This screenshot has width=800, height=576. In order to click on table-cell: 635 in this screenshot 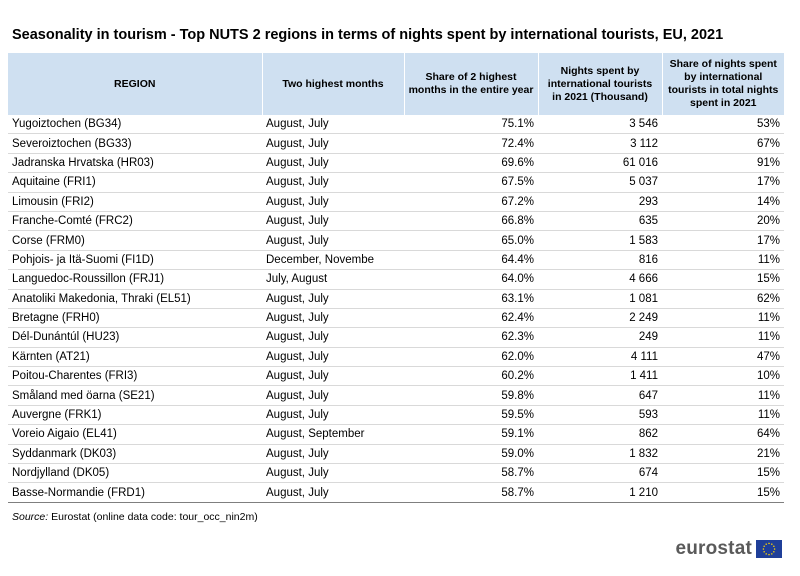, I will do `click(600, 221)`.